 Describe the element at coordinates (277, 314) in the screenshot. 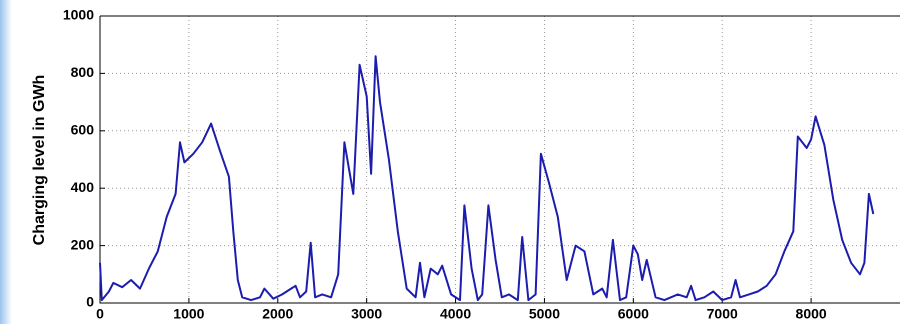

I see `x-tick-label: 2000` at that location.